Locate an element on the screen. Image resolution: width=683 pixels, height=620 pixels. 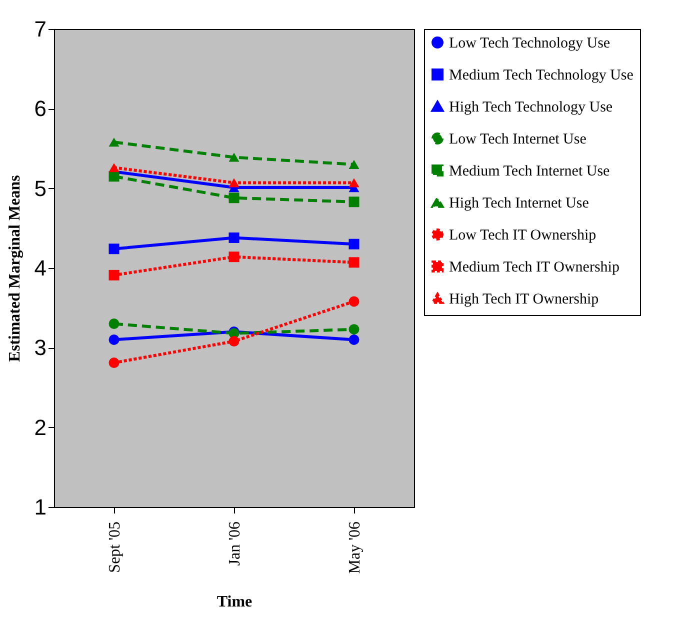
x-tick-label: Jan '06 is located at coordinates (235, 544).